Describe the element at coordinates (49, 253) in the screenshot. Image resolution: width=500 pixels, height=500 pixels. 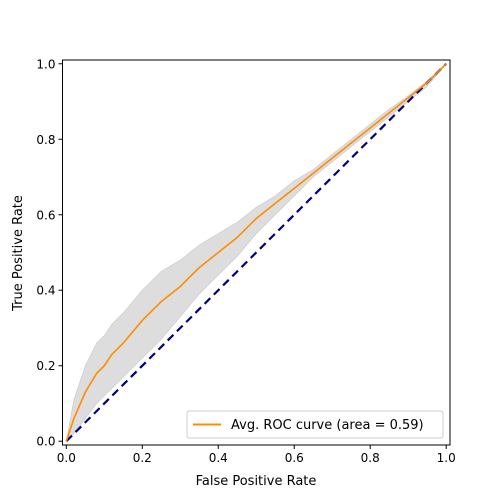
I see `y-axis-ticks: 0.0 0.2 0.4 0.6 0.8 1.0` at that location.